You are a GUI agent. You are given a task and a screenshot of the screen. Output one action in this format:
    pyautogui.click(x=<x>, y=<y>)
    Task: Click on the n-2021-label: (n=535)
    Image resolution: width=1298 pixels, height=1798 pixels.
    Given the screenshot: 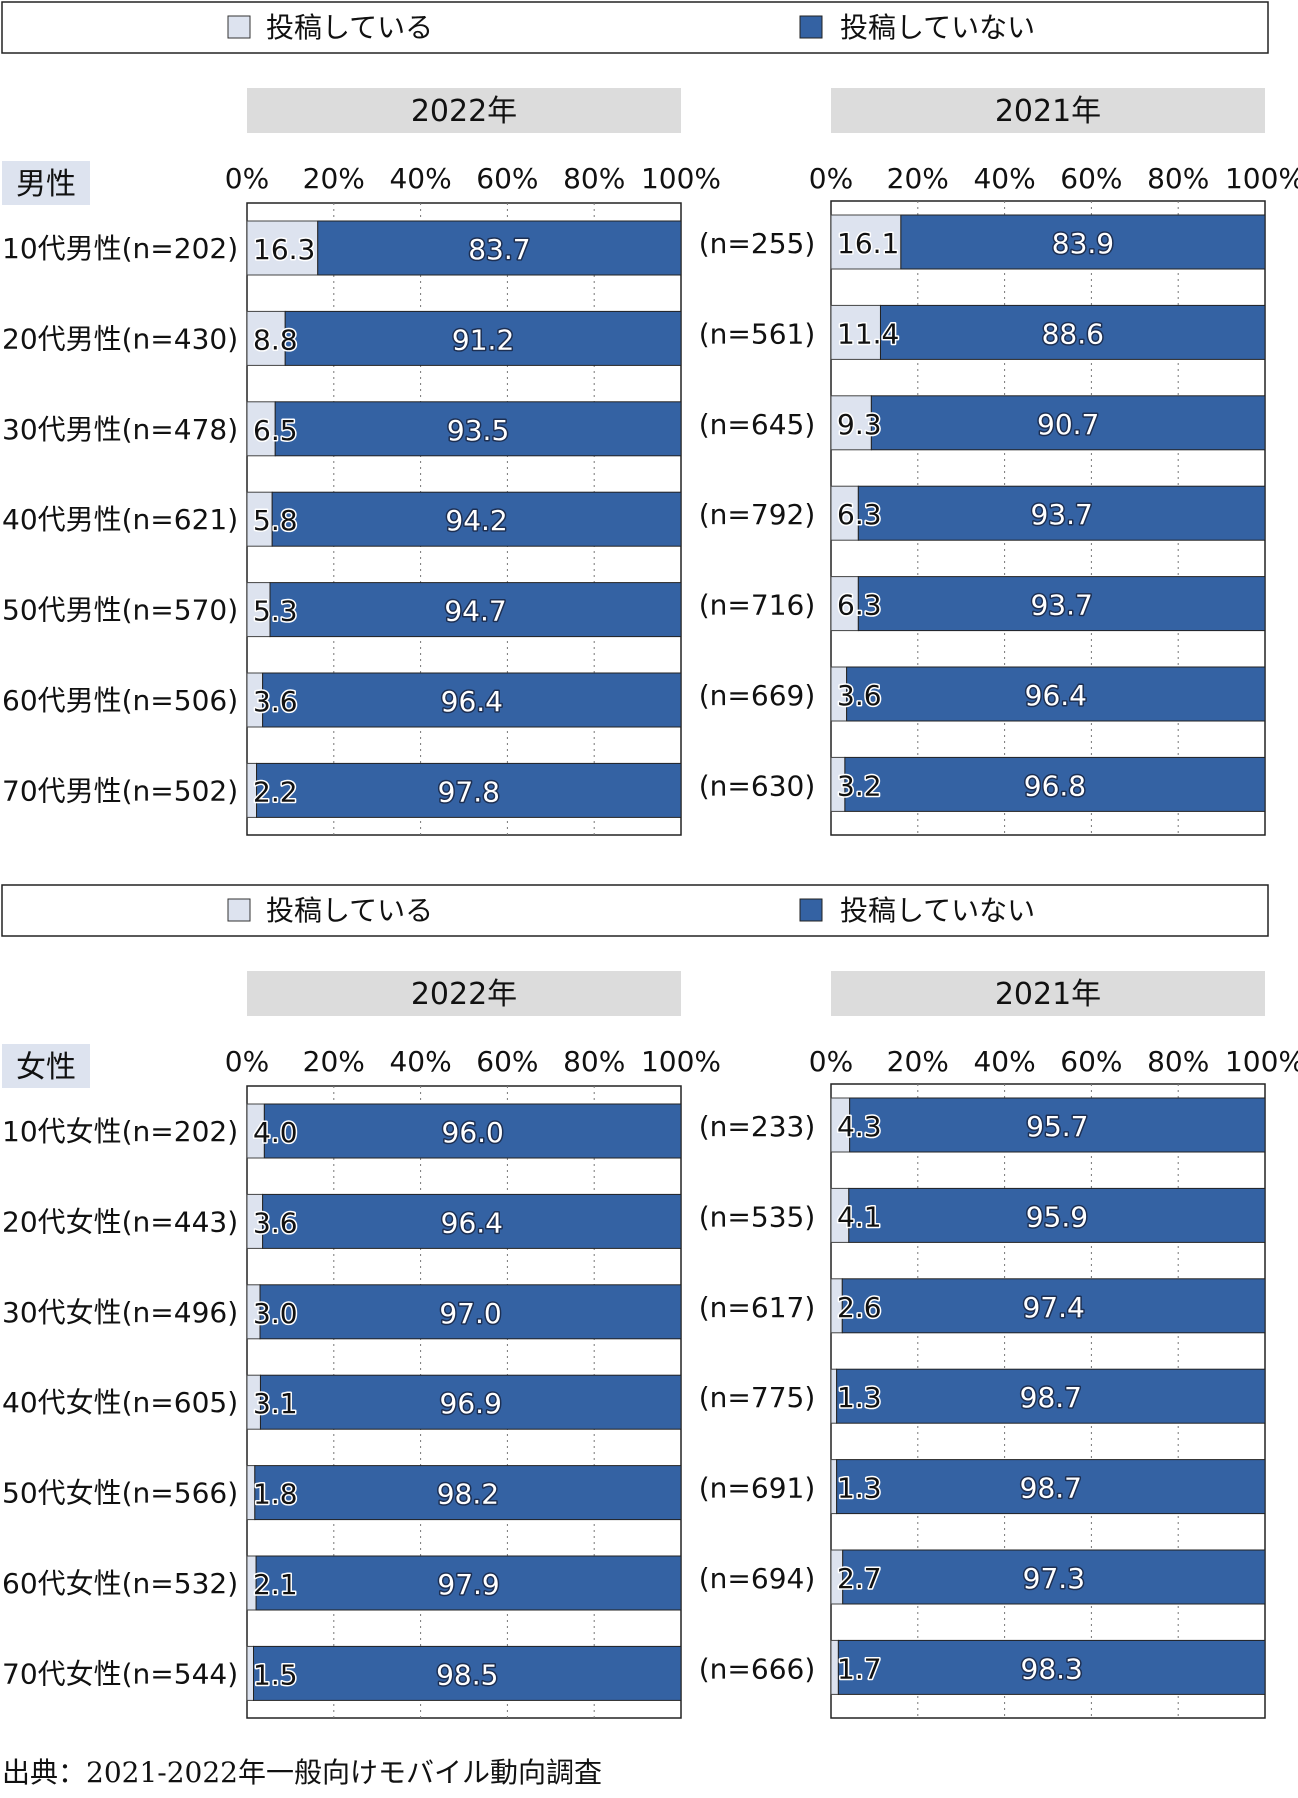 What is the action you would take?
    pyautogui.click(x=757, y=1216)
    